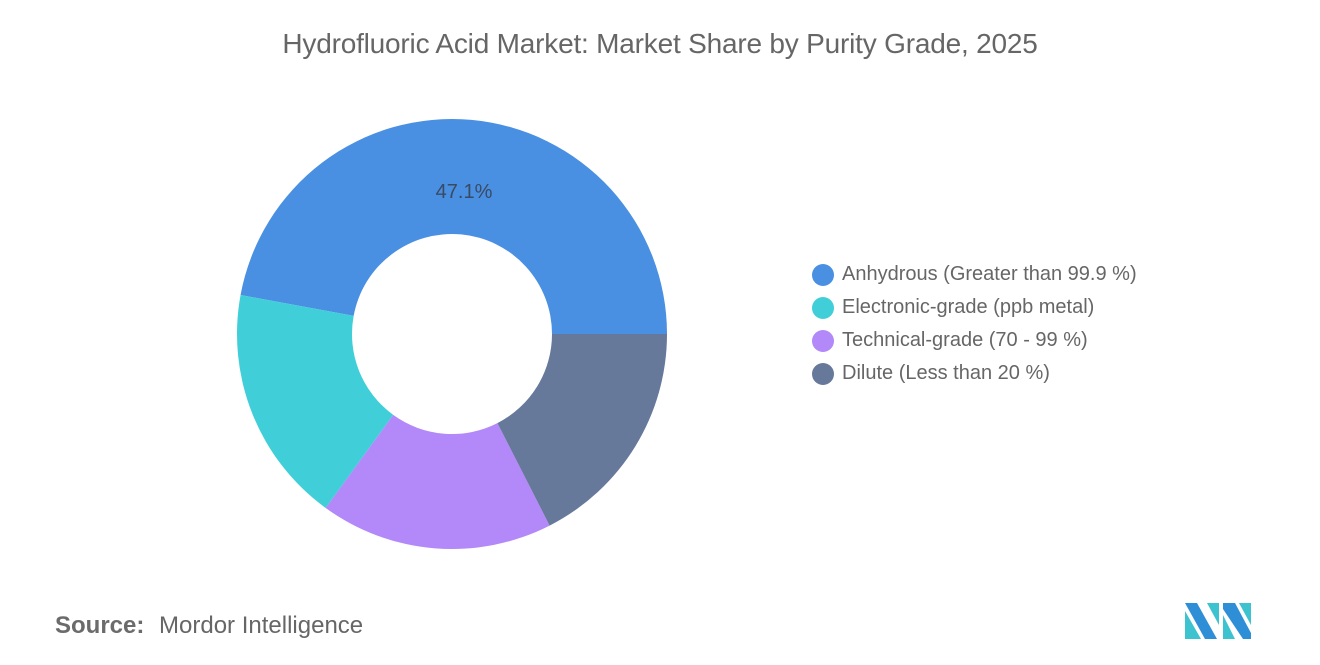  What do you see at coordinates (100, 625) in the screenshot?
I see `source-label: Source:` at bounding box center [100, 625].